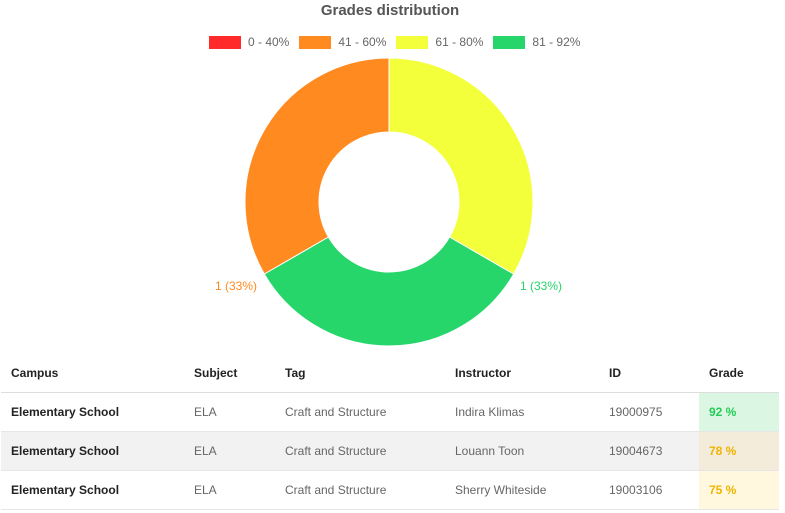 Image resolution: width=785 pixels, height=513 pixels. Describe the element at coordinates (362, 42) in the screenshot. I see `legend-label: 41 - 60%` at that location.